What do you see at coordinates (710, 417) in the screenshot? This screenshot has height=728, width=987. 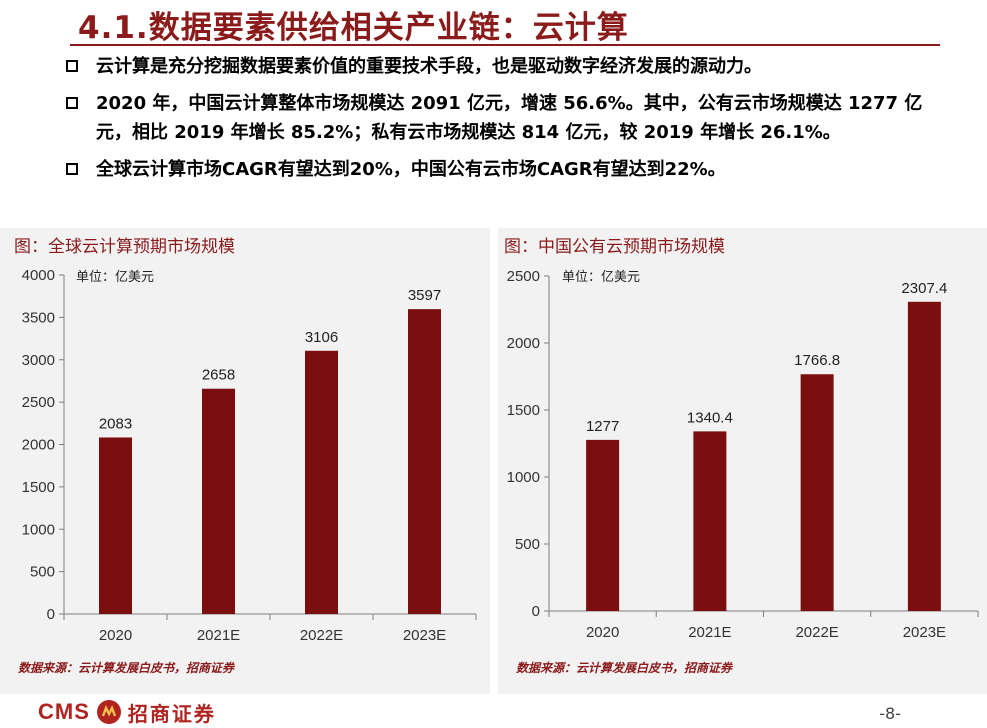 I see `bar-value-label: 1340.4` at bounding box center [710, 417].